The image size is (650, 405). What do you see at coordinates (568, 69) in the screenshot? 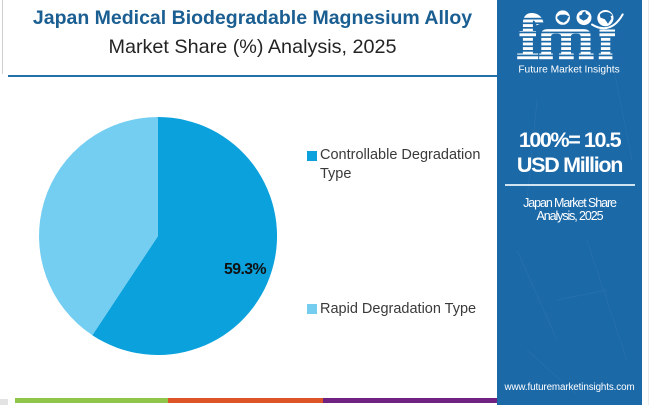
I see `svg-text: Future Market Insights` at bounding box center [568, 69].